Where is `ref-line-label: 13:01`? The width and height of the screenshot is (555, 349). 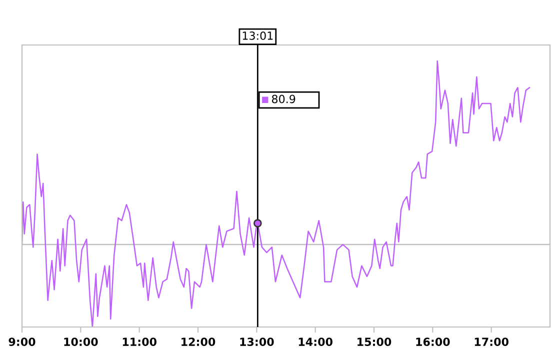 ref-line-label: 13:01 is located at coordinates (257, 35).